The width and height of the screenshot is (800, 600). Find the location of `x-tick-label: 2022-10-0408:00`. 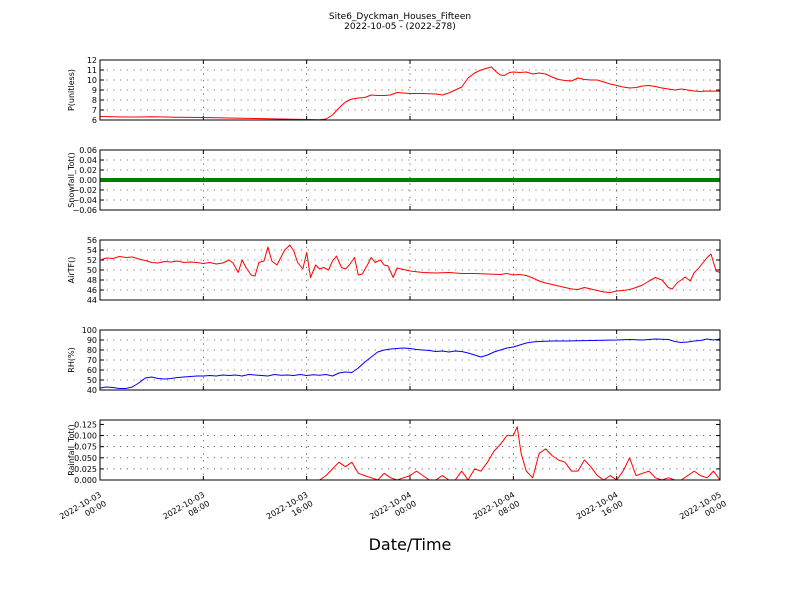

x-tick-label: 2022-10-0408:00 is located at coordinates (496, 510).